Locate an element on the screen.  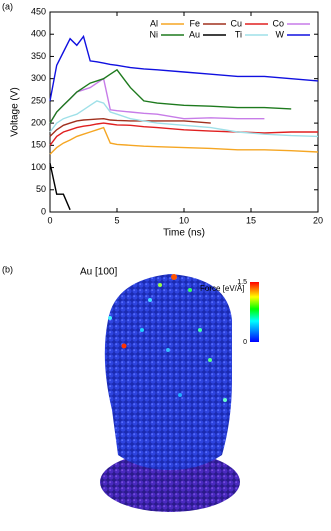
x-tick-label: 15 is located at coordinates (251, 220).